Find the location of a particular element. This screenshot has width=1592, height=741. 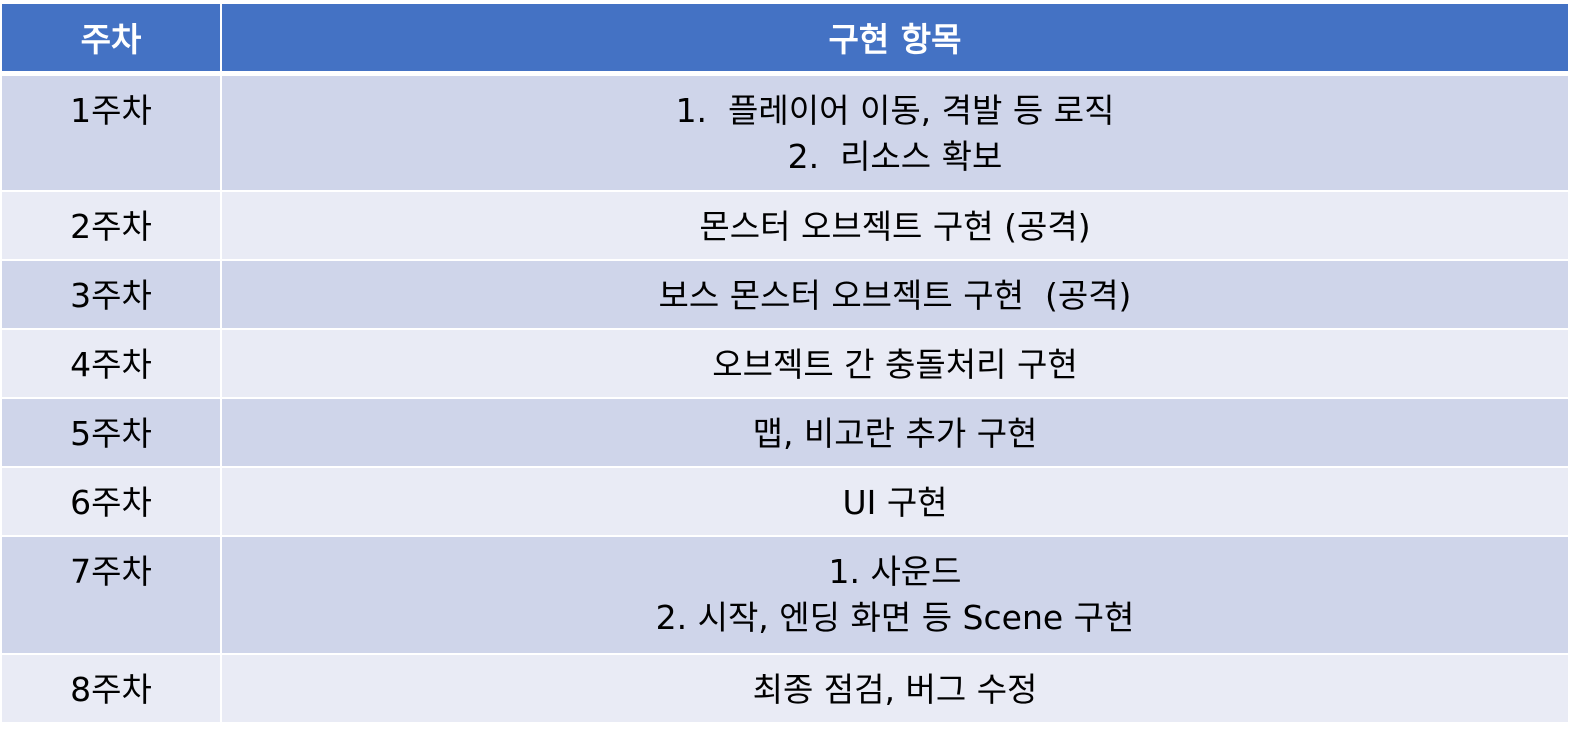

item-cell: 몬스터 오브젝트 구현 (공격) is located at coordinates (895, 225).